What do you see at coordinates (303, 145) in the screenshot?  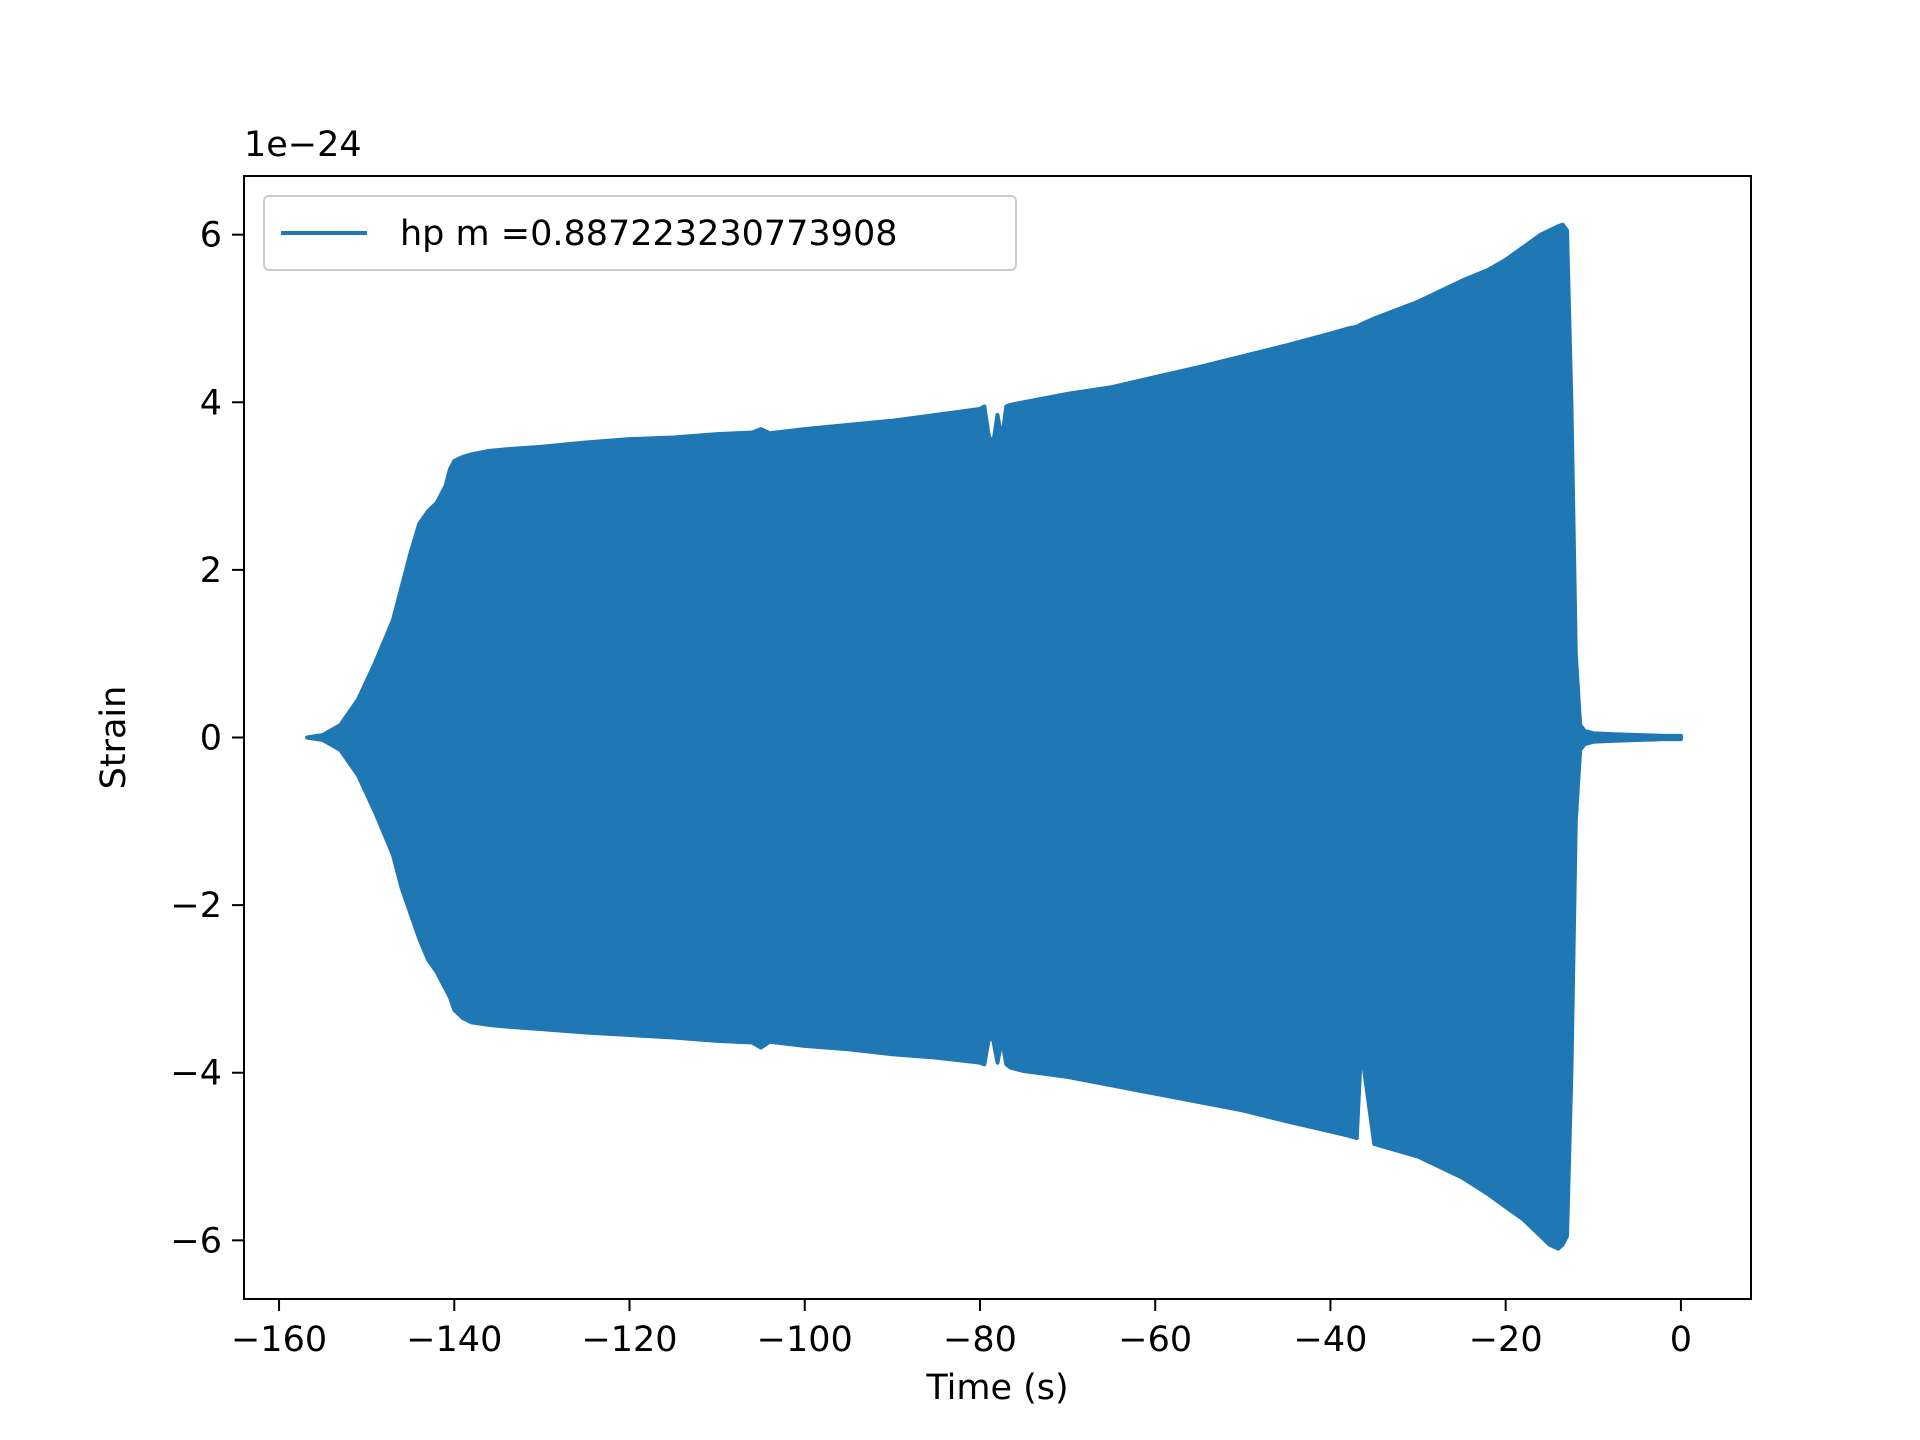 I see `y-offset-text: 1e−24` at bounding box center [303, 145].